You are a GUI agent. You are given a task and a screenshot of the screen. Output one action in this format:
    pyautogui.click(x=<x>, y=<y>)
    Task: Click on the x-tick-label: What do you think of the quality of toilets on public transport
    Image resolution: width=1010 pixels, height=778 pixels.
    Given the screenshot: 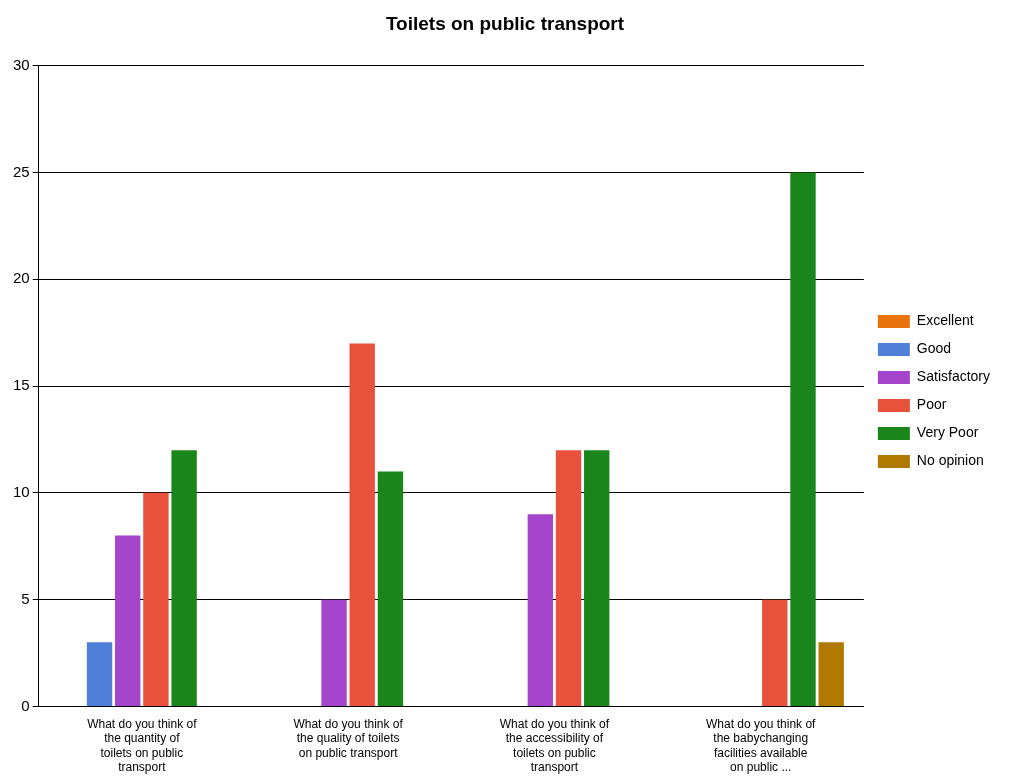 What is the action you would take?
    pyautogui.click(x=348, y=738)
    